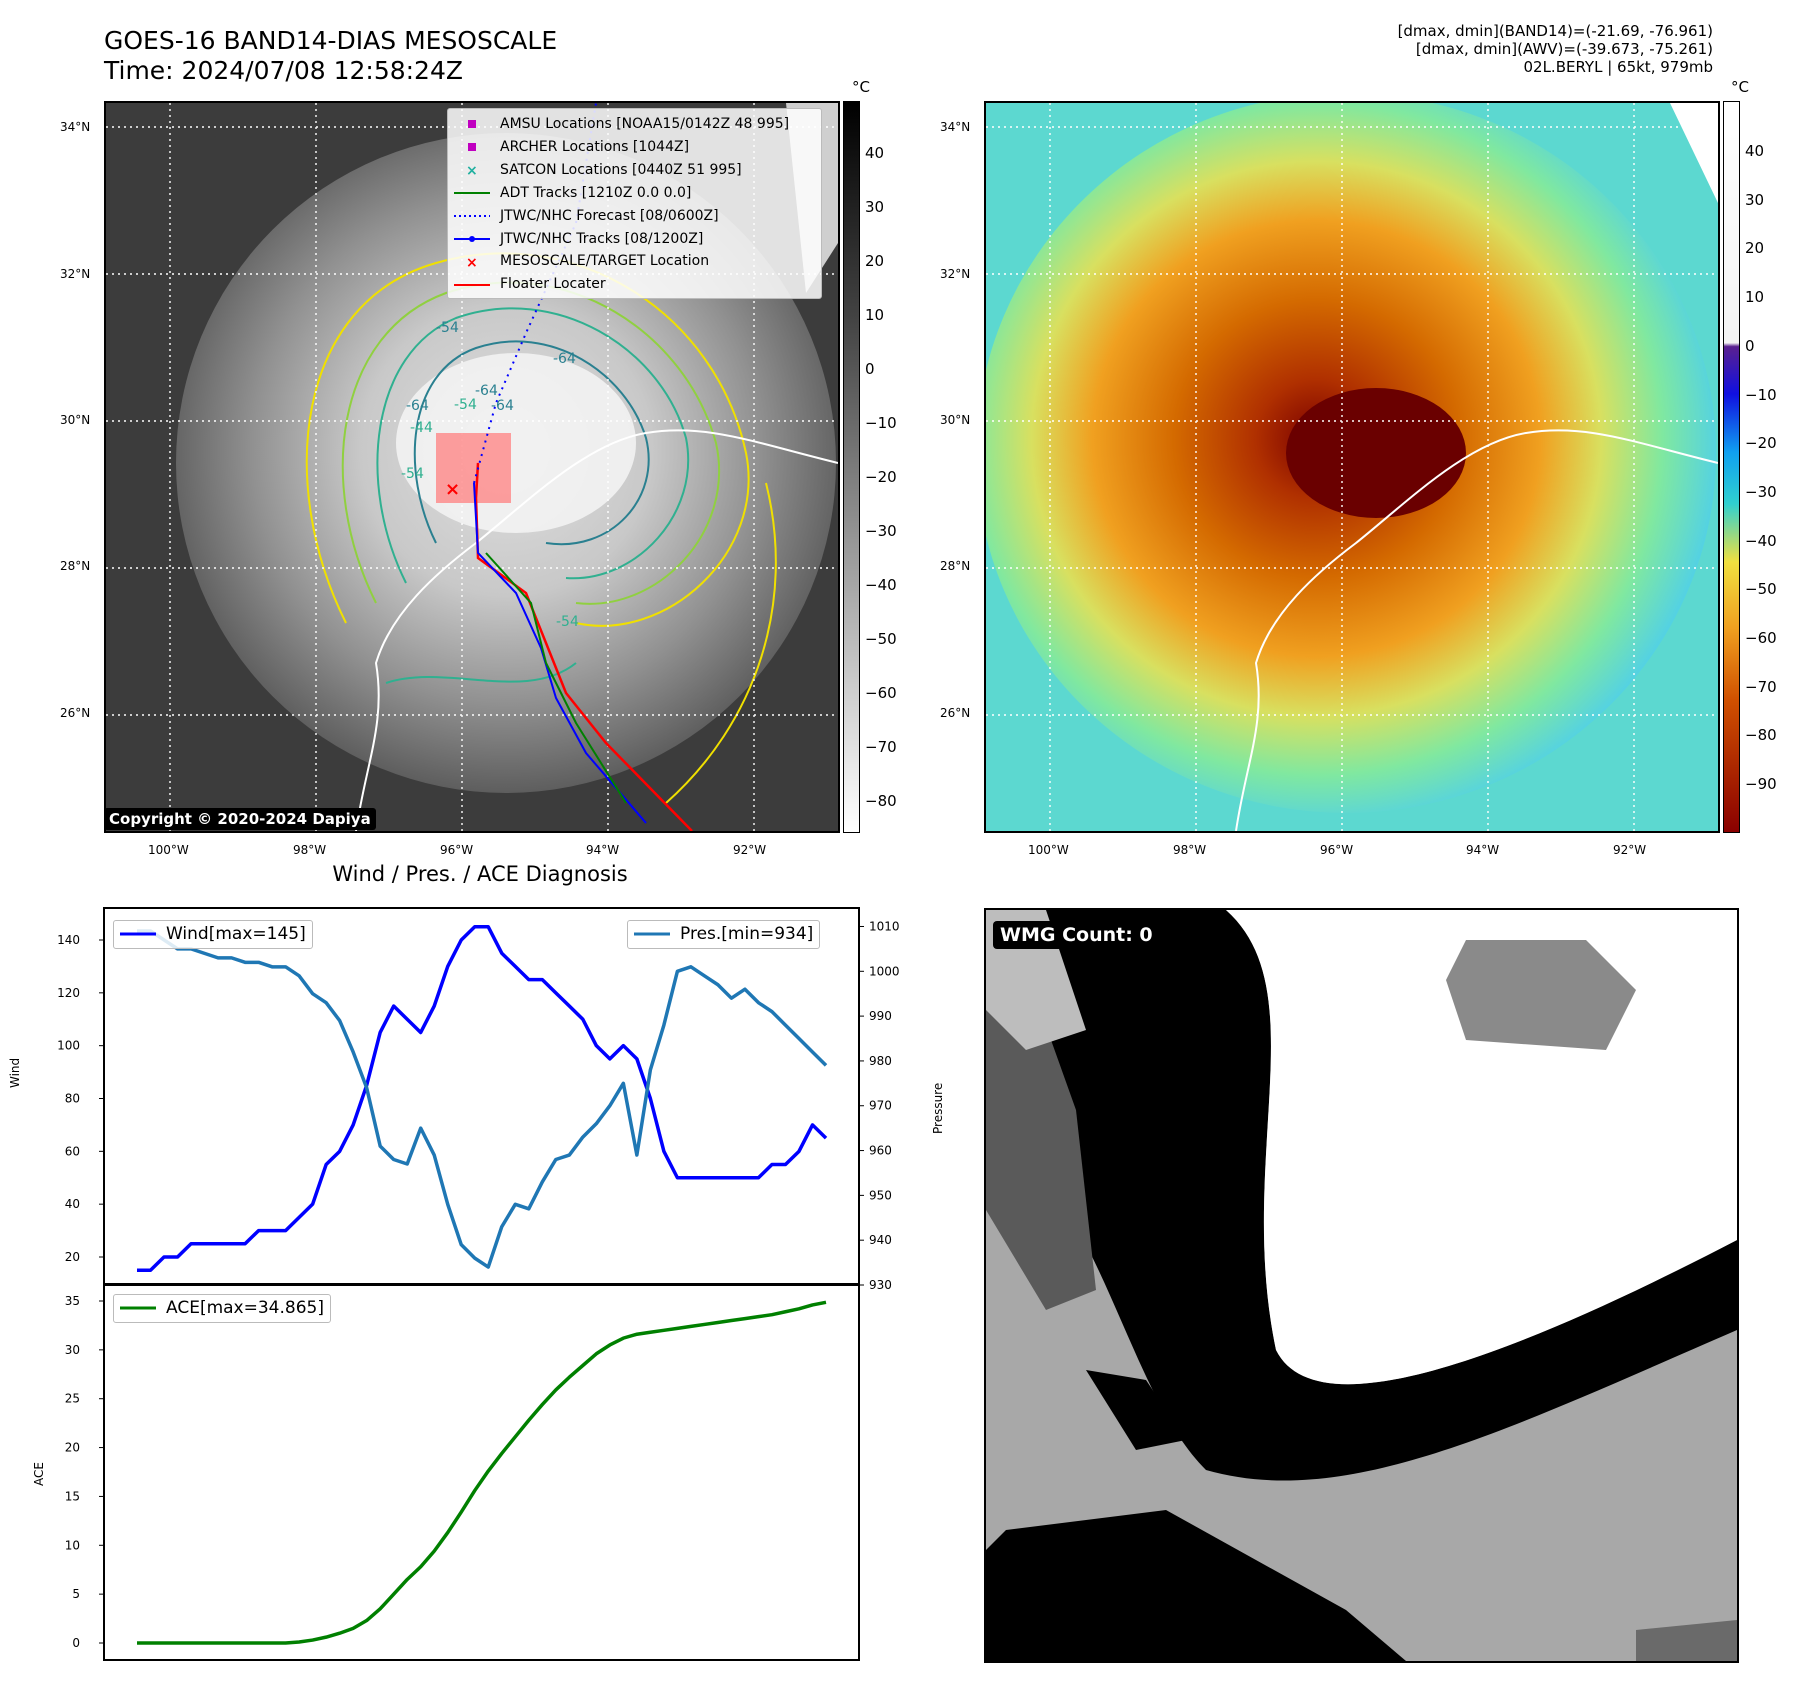 The width and height of the screenshot is (1797, 1690). Describe the element at coordinates (1755, 199) in the screenshot. I see `right-cbar-tick-label: 30` at that location.